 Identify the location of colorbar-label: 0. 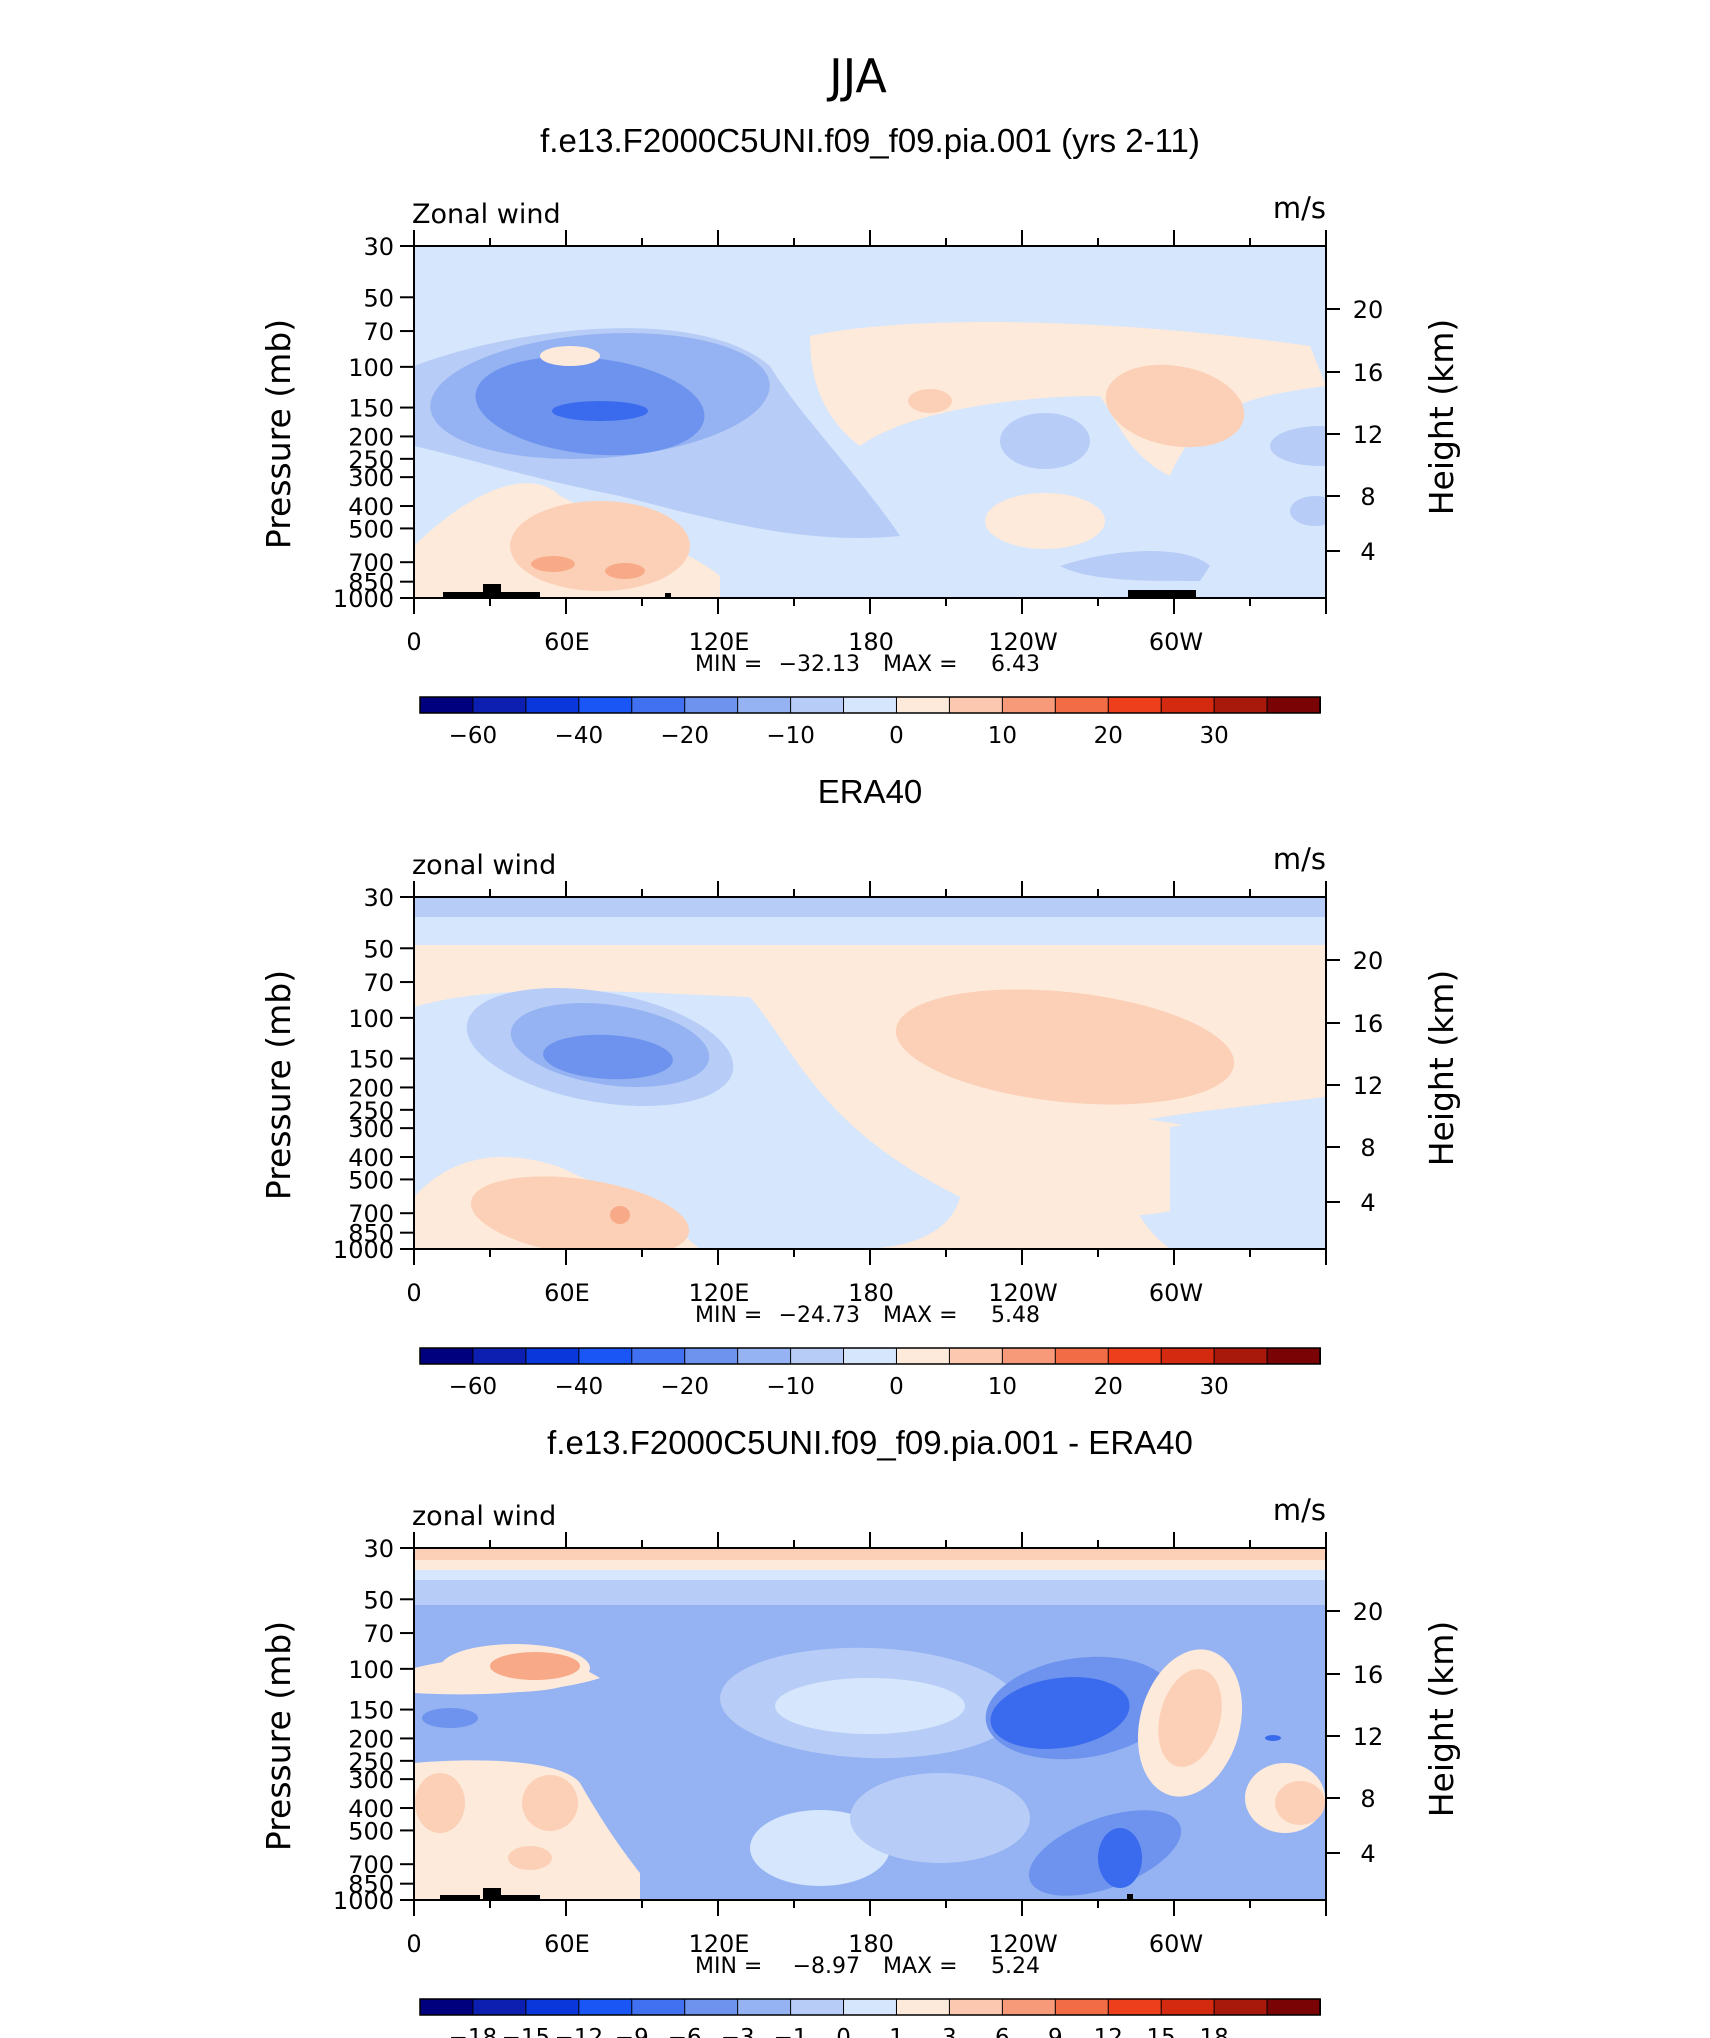
(896, 1387).